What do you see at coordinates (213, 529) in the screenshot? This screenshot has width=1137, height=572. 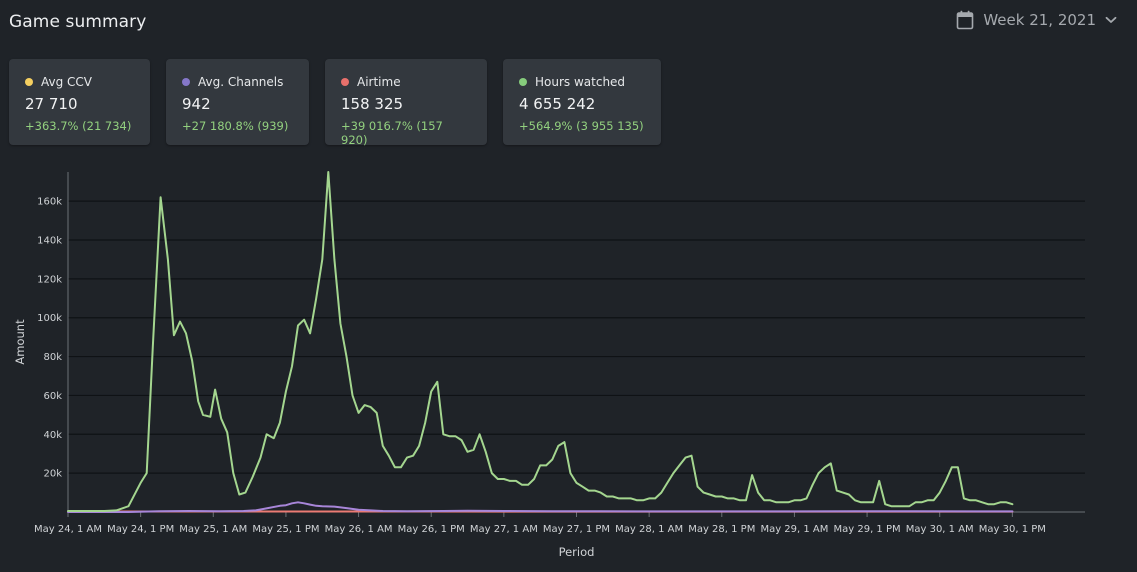 I see `x-tick-label: May 25, 1 AM` at bounding box center [213, 529].